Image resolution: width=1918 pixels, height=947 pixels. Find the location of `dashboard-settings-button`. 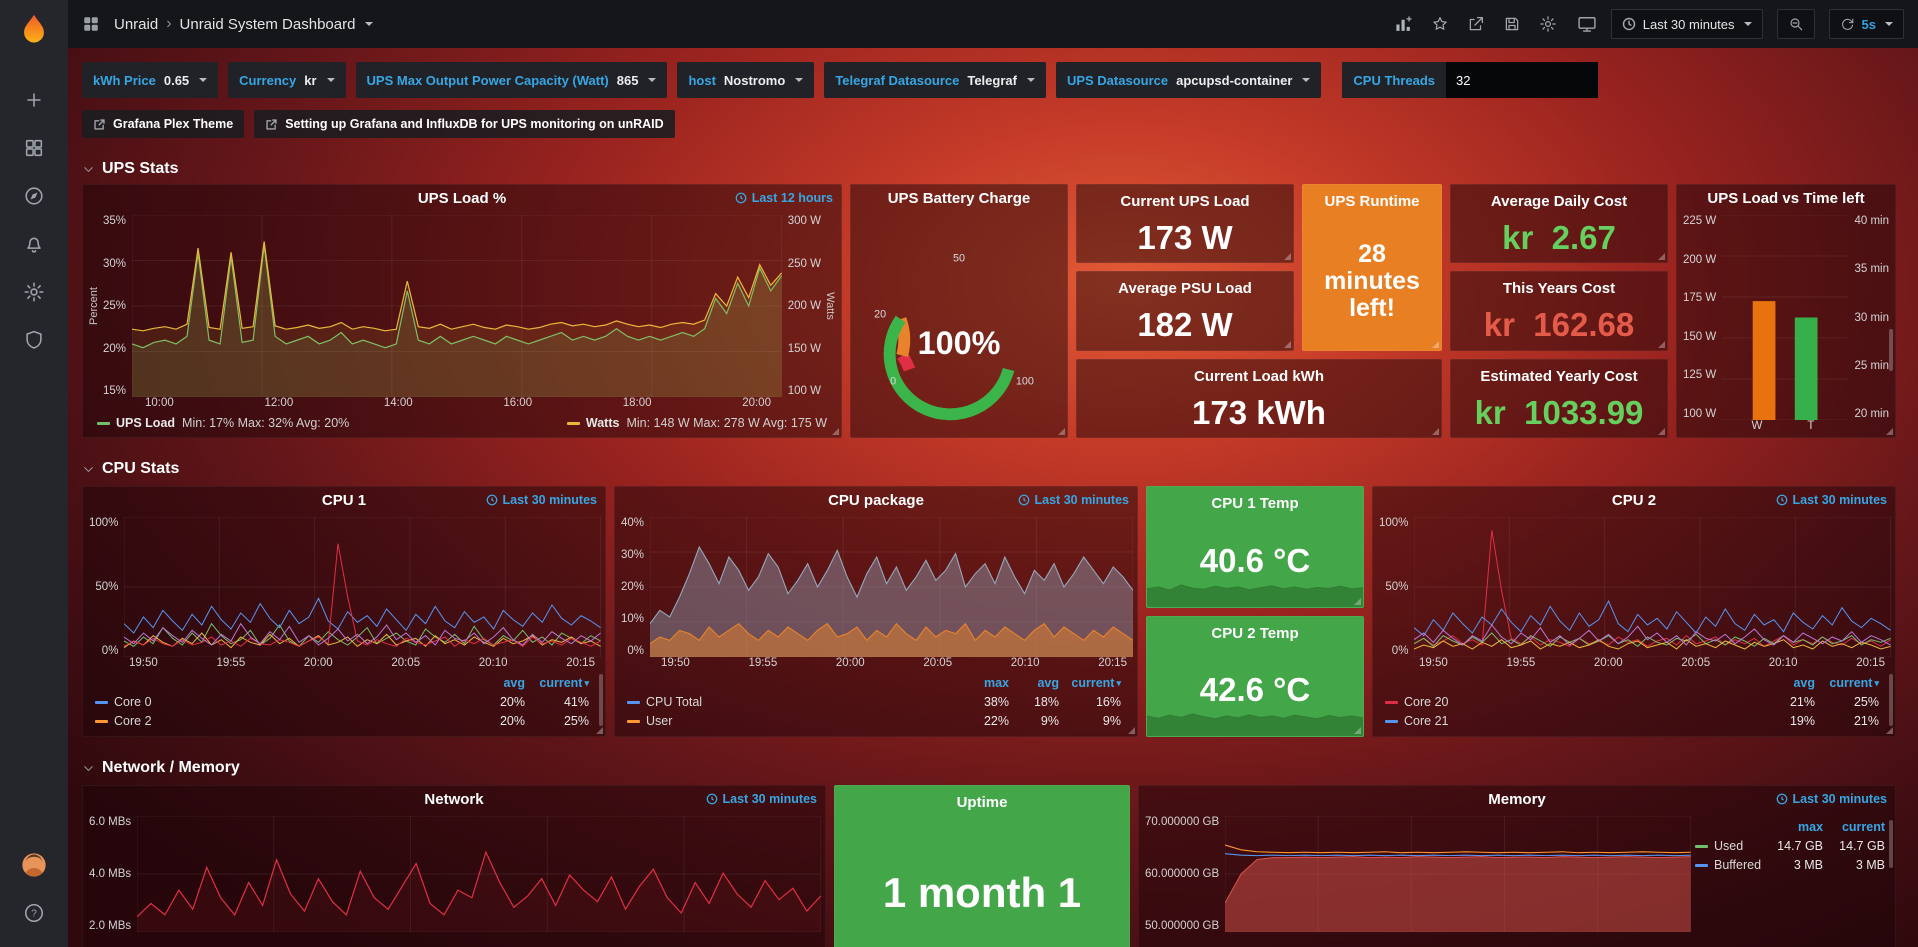

dashboard-settings-button is located at coordinates (1548, 24).